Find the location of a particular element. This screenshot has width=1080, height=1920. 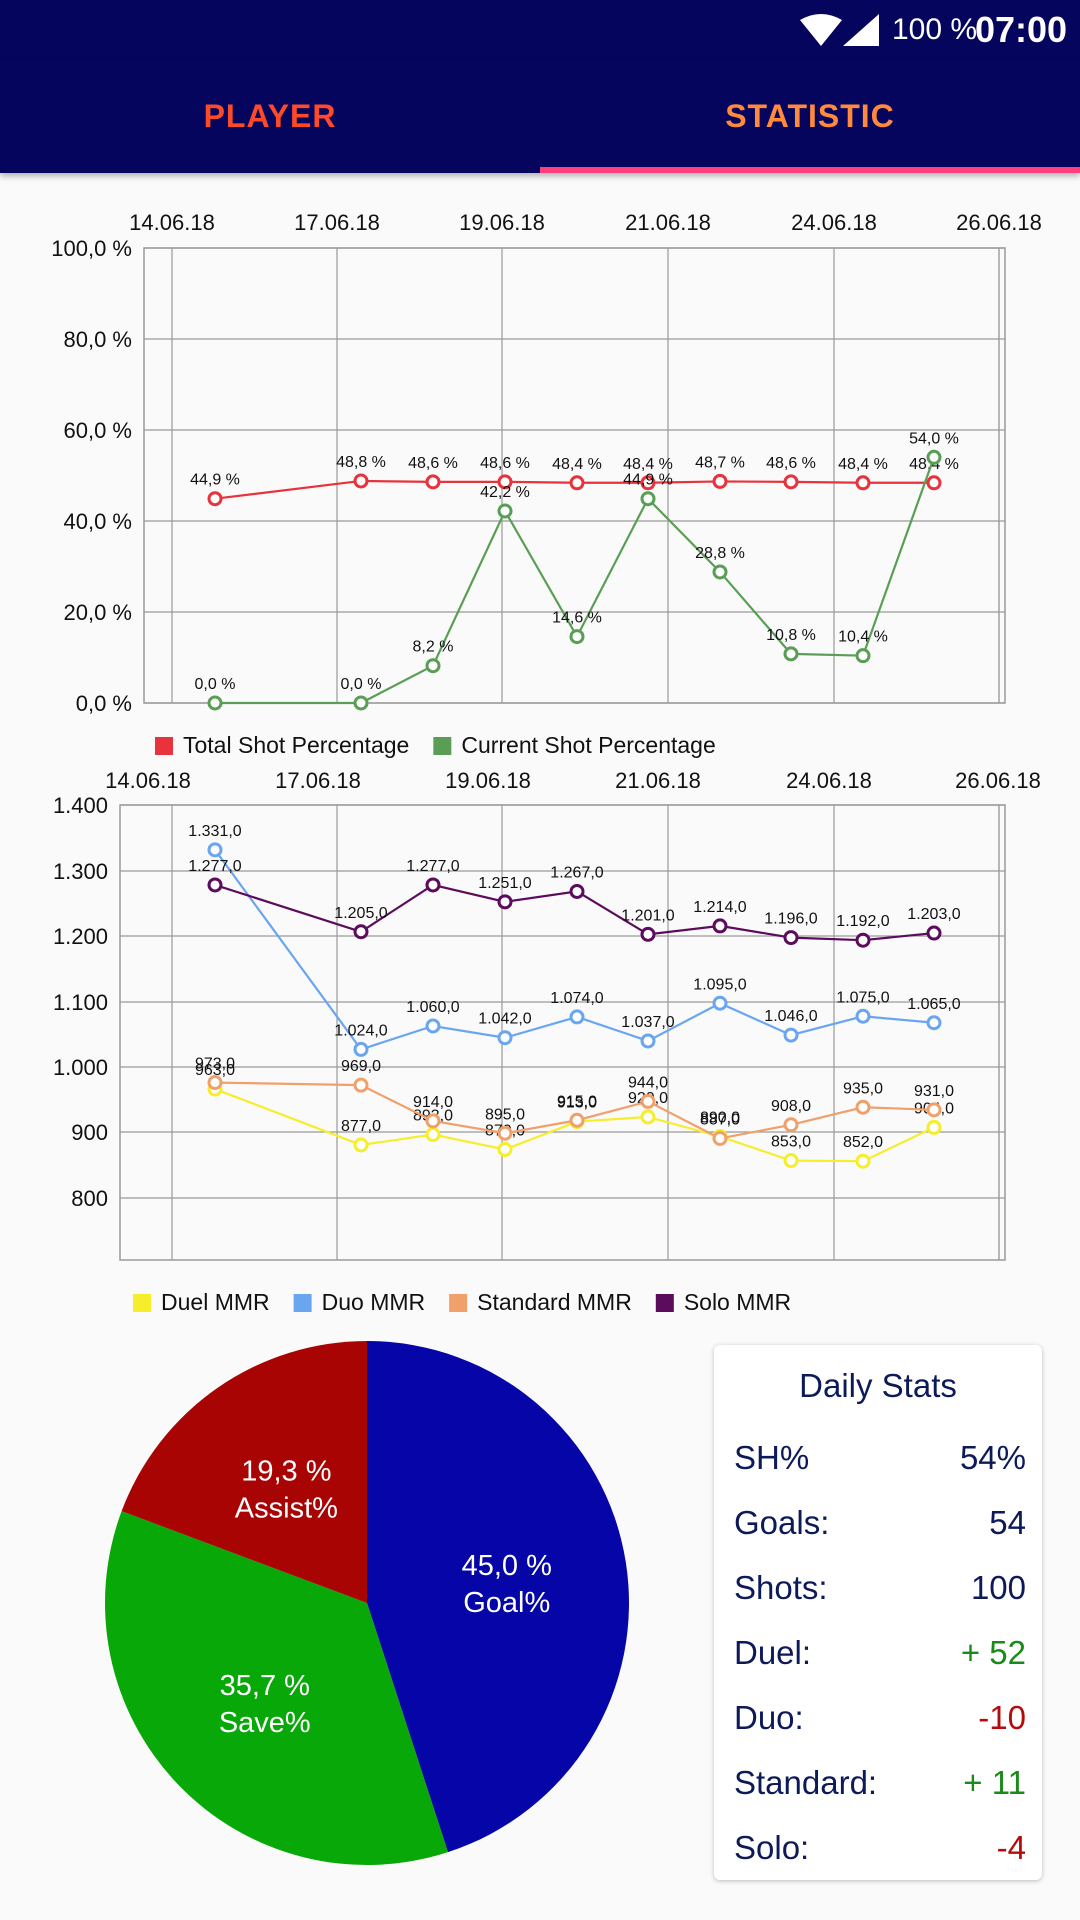

data-label: 963,0 is located at coordinates (215, 1070).